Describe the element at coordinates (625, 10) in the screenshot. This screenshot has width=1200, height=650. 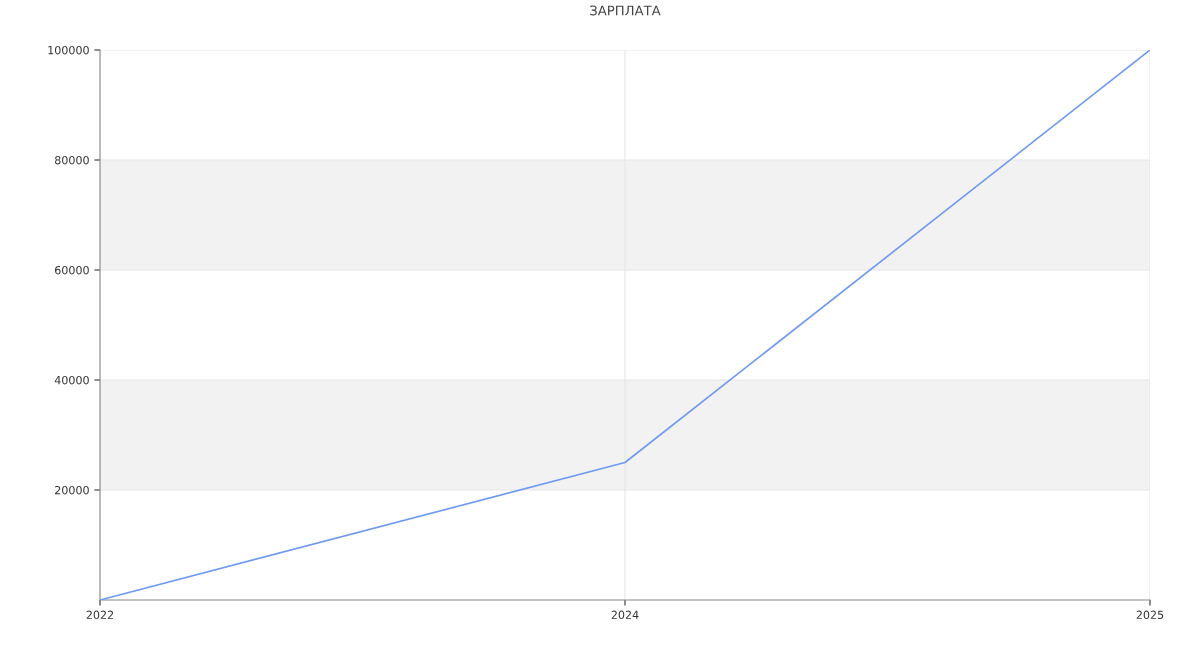
I see `chart-title: ЗАРПЛАТА` at that location.